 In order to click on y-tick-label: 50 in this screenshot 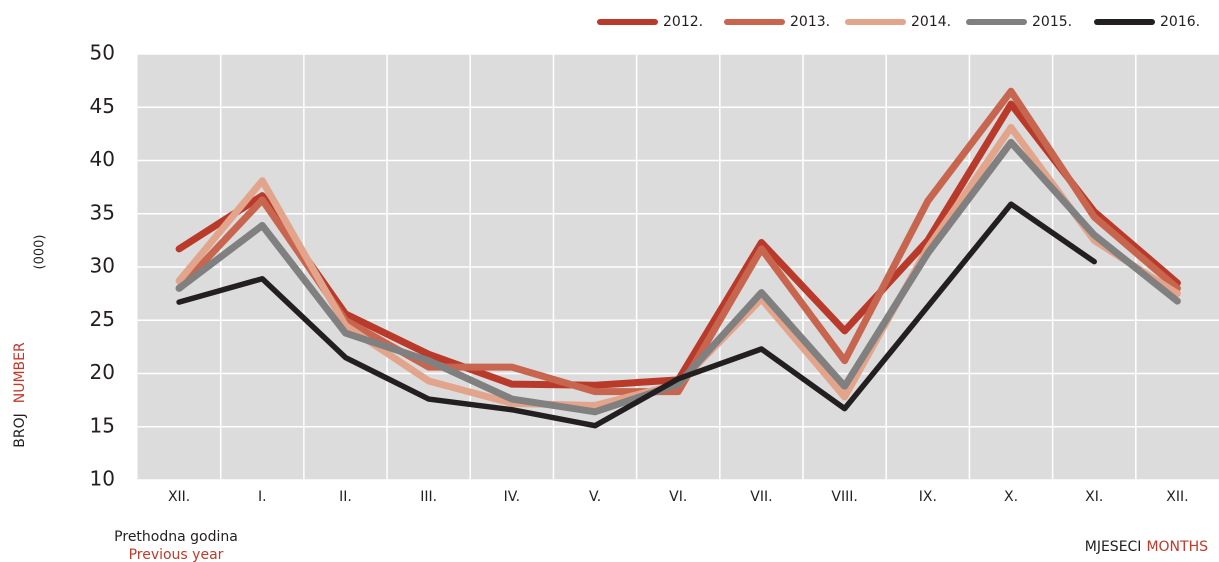, I will do `click(102, 53)`.